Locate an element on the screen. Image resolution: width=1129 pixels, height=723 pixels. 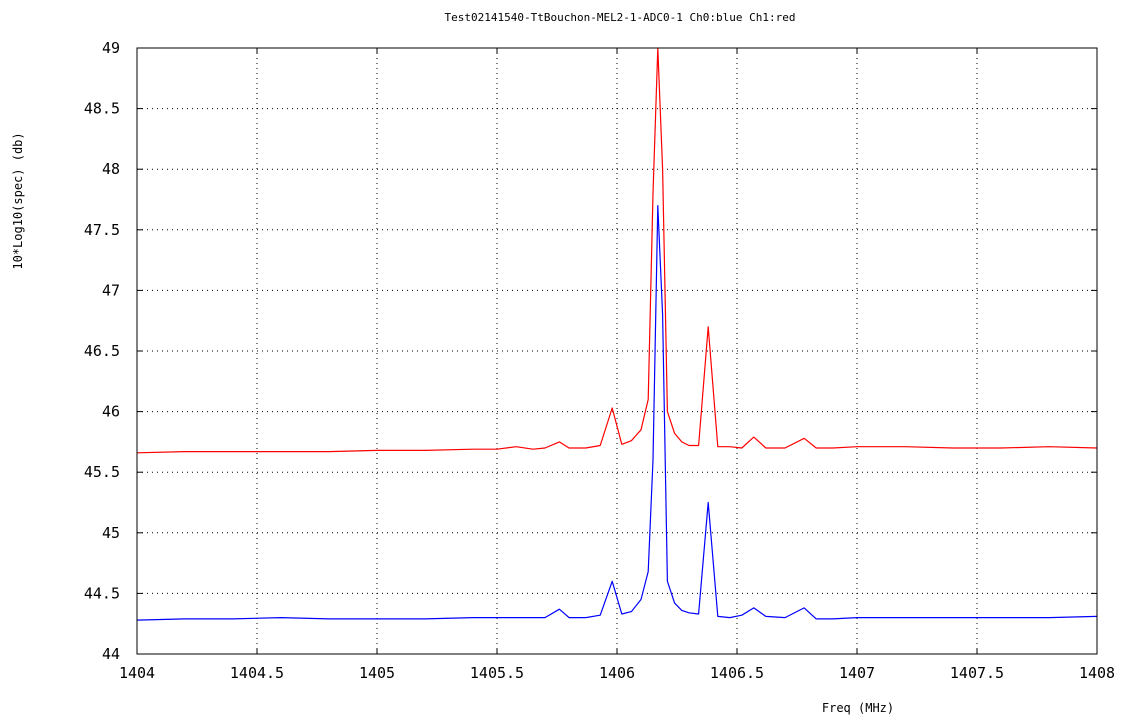
y-tick-label: 45 is located at coordinates (111, 533).